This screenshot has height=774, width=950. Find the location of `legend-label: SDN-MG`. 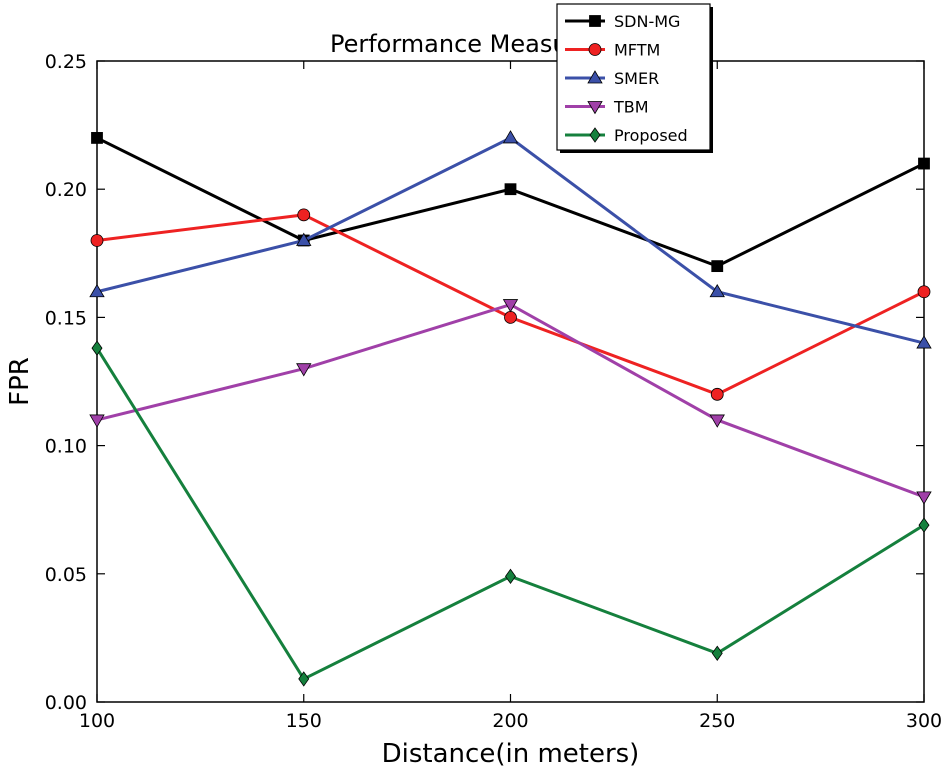

legend-label: SDN-MG is located at coordinates (647, 21).